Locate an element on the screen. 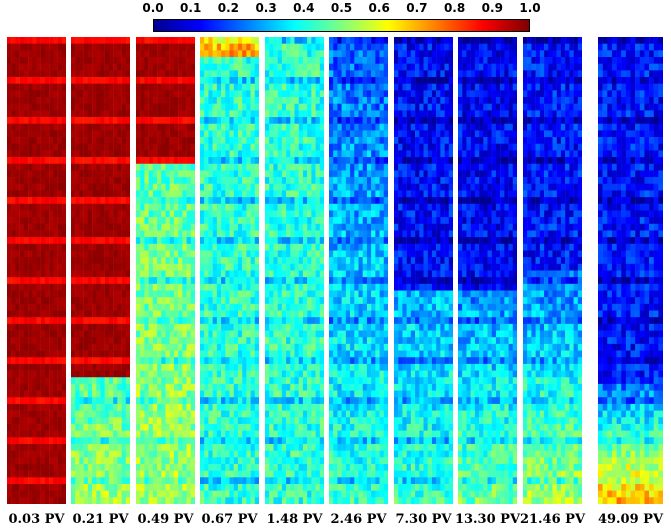  colorbar-tick-label: 0.3 is located at coordinates (266, 8).